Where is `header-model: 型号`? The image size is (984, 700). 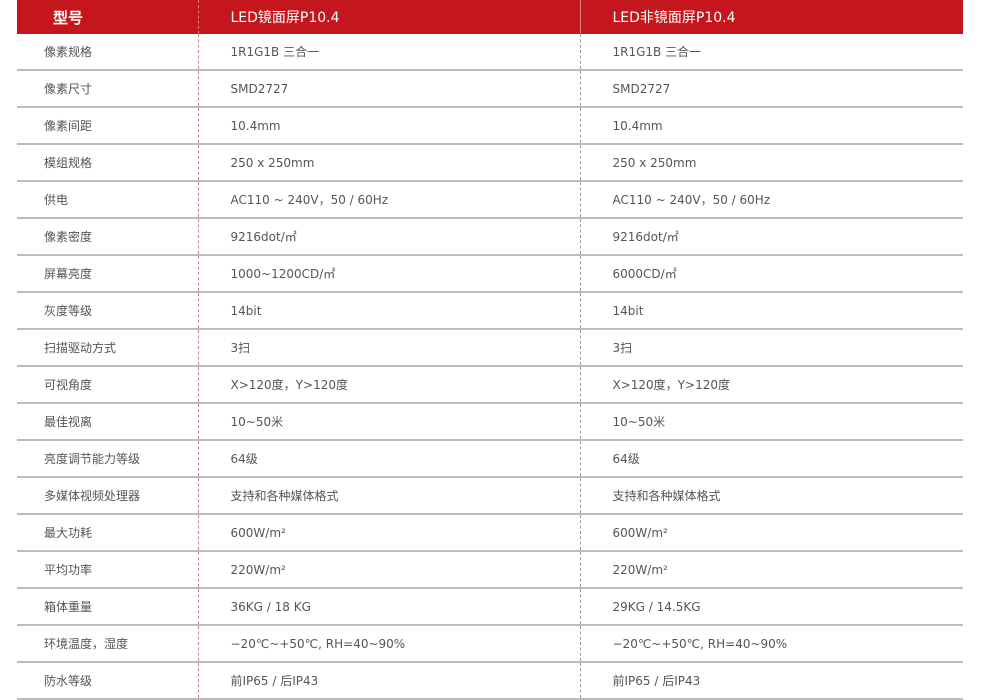
header-model: 型号 is located at coordinates (107, 17).